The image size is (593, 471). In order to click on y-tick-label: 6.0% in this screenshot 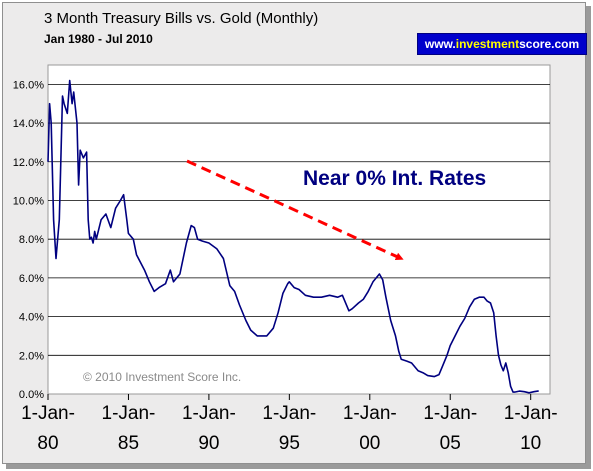, I will do `click(31, 279)`.